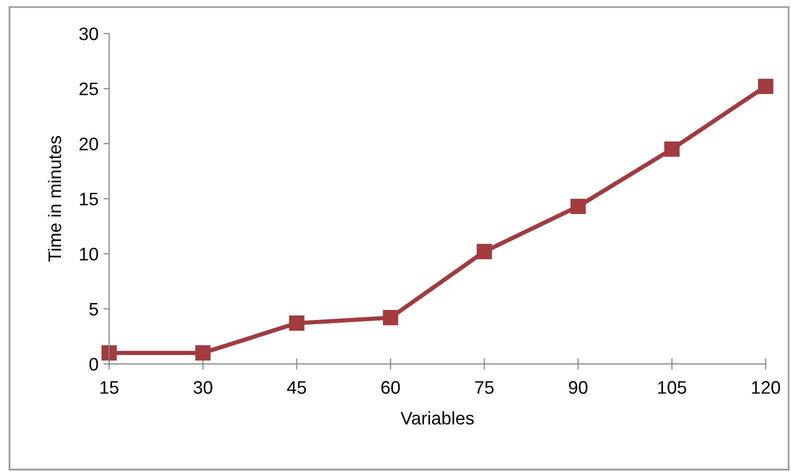  What do you see at coordinates (109, 387) in the screenshot?
I see `x-tick-label: 15` at bounding box center [109, 387].